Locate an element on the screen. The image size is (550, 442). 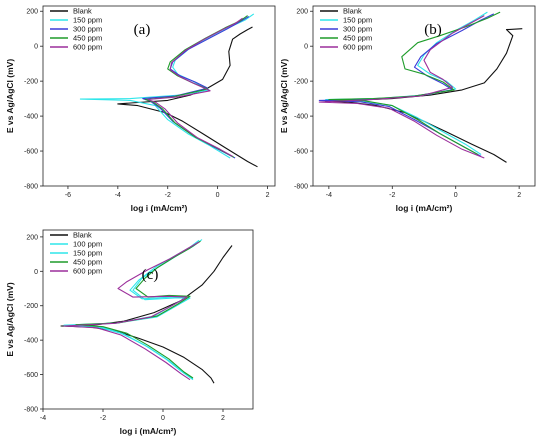
panel-label: (a) is located at coordinates (142, 30).